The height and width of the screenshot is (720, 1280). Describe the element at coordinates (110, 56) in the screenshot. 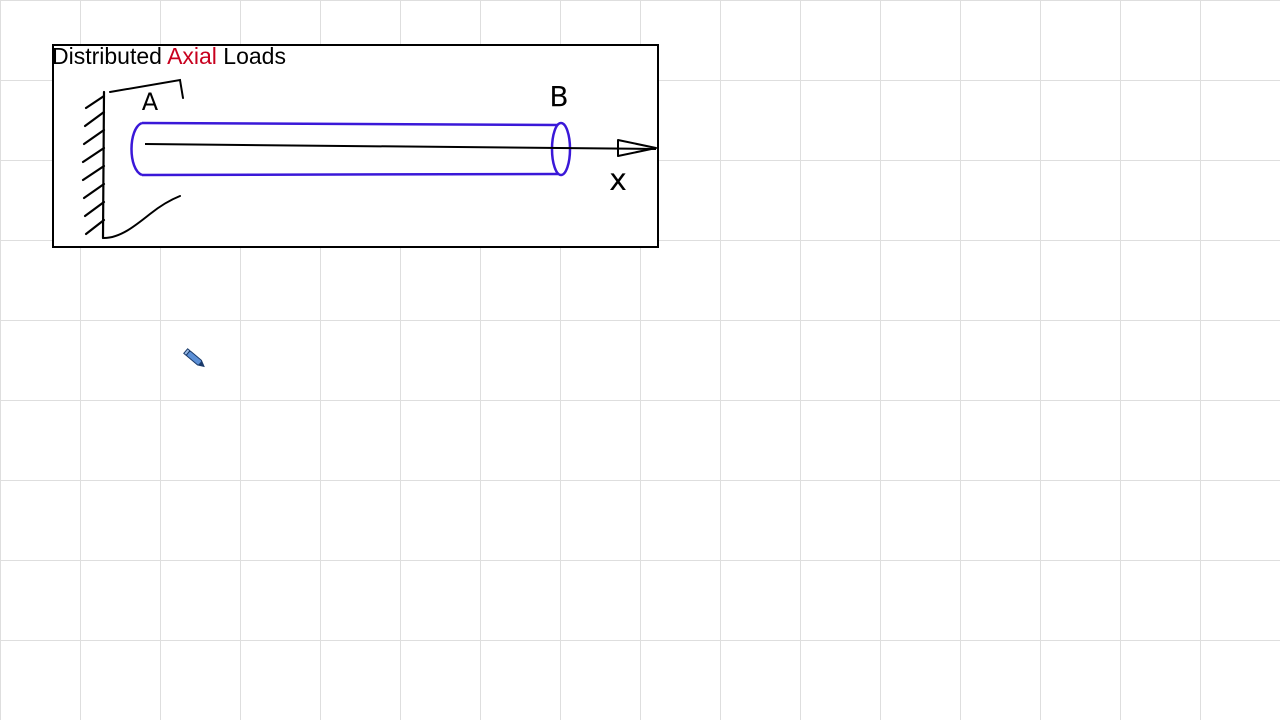

I see `title-text-1: Distributed` at that location.